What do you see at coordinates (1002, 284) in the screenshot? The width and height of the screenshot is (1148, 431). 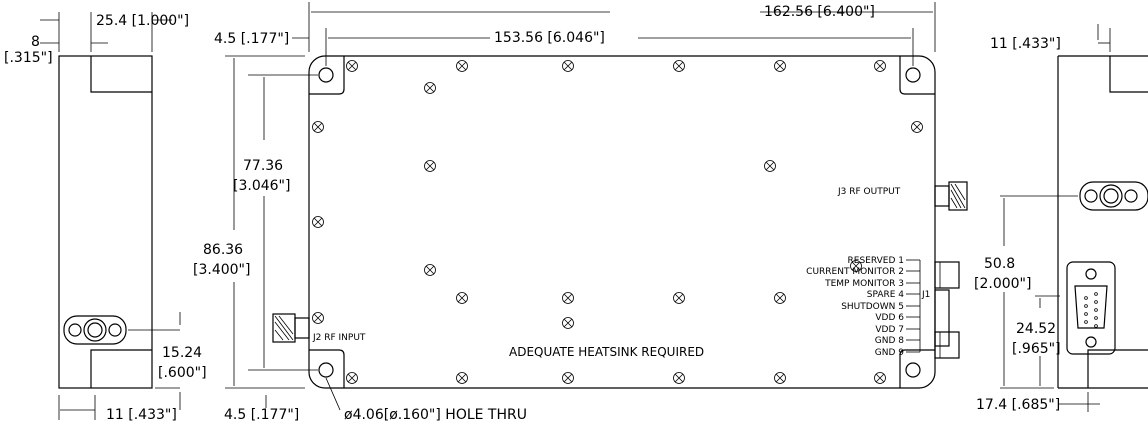 I see `dim-right-height-in: [2.000"]` at bounding box center [1002, 284].